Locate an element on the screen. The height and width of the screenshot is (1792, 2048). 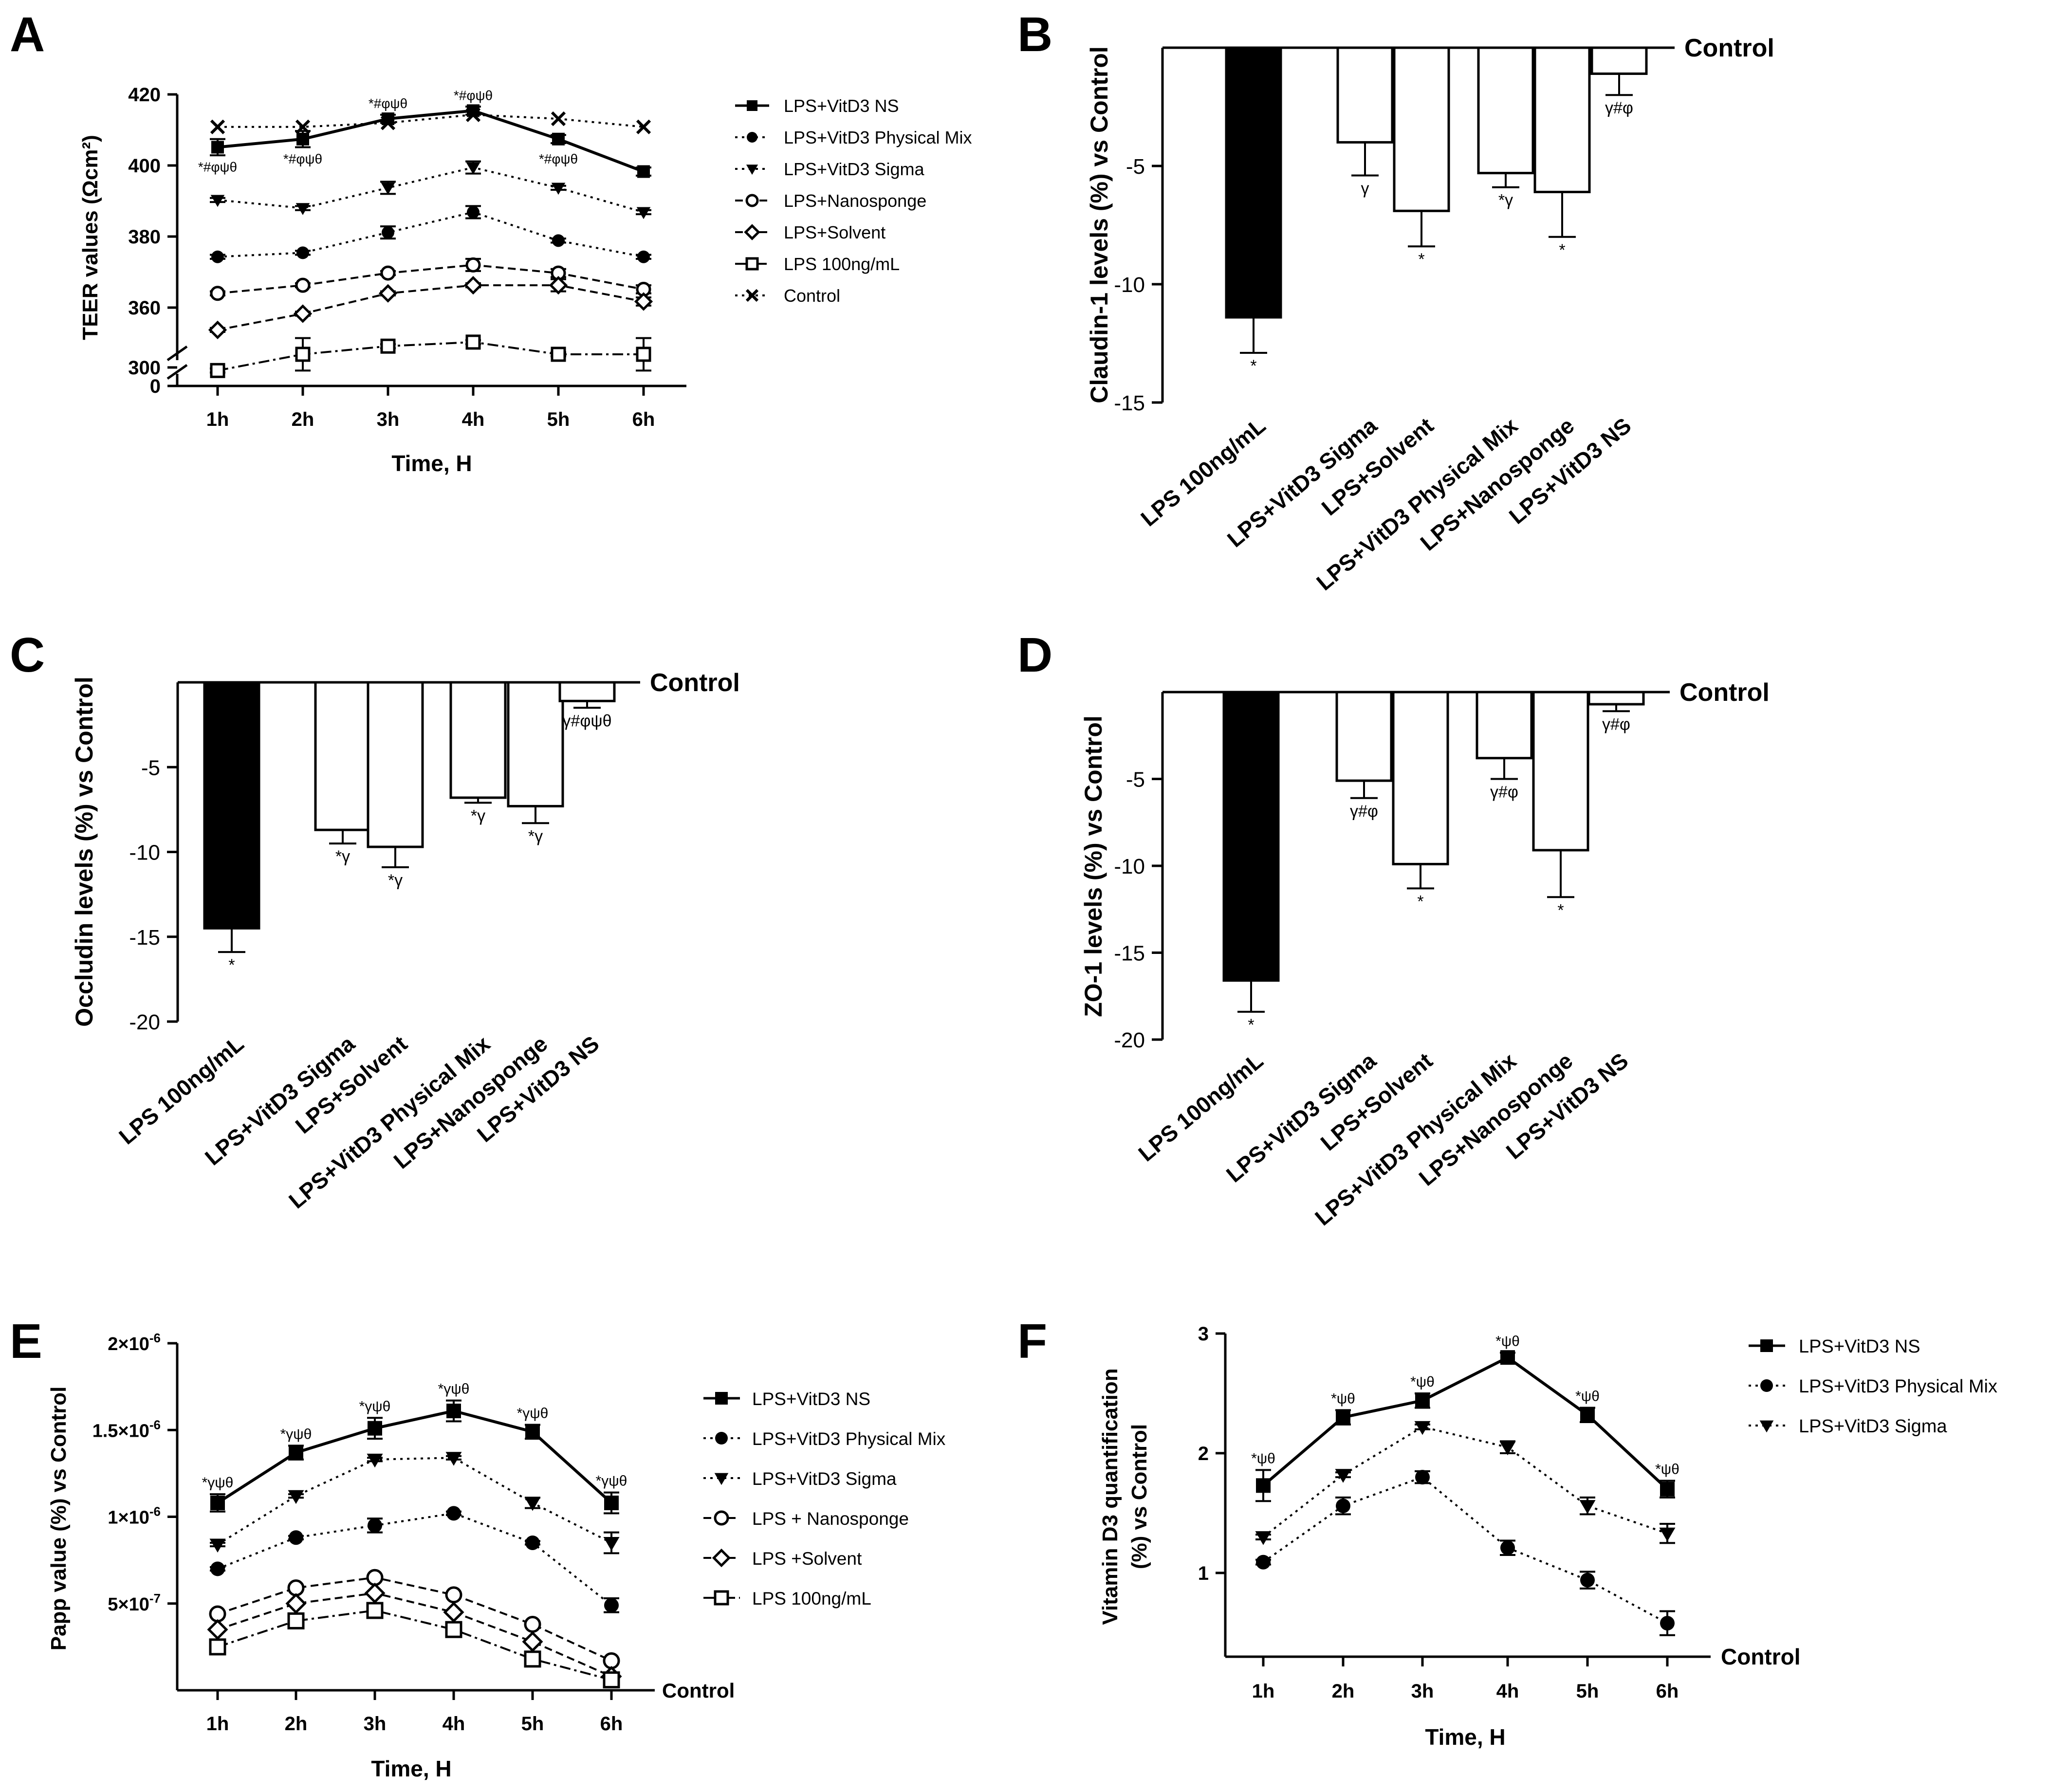
series-line-lps-vitd3-physical-mix is located at coordinates (1465, 1550).